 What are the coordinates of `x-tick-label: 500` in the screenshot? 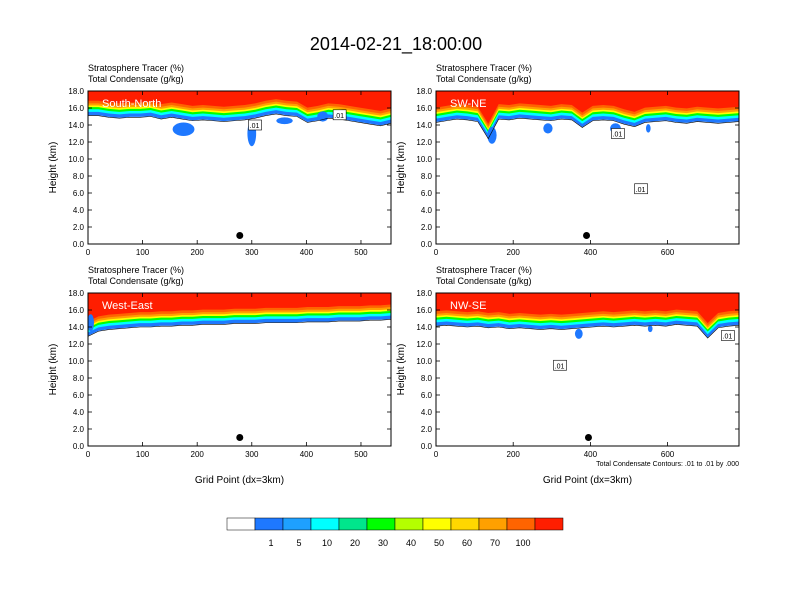 It's located at (361, 252).